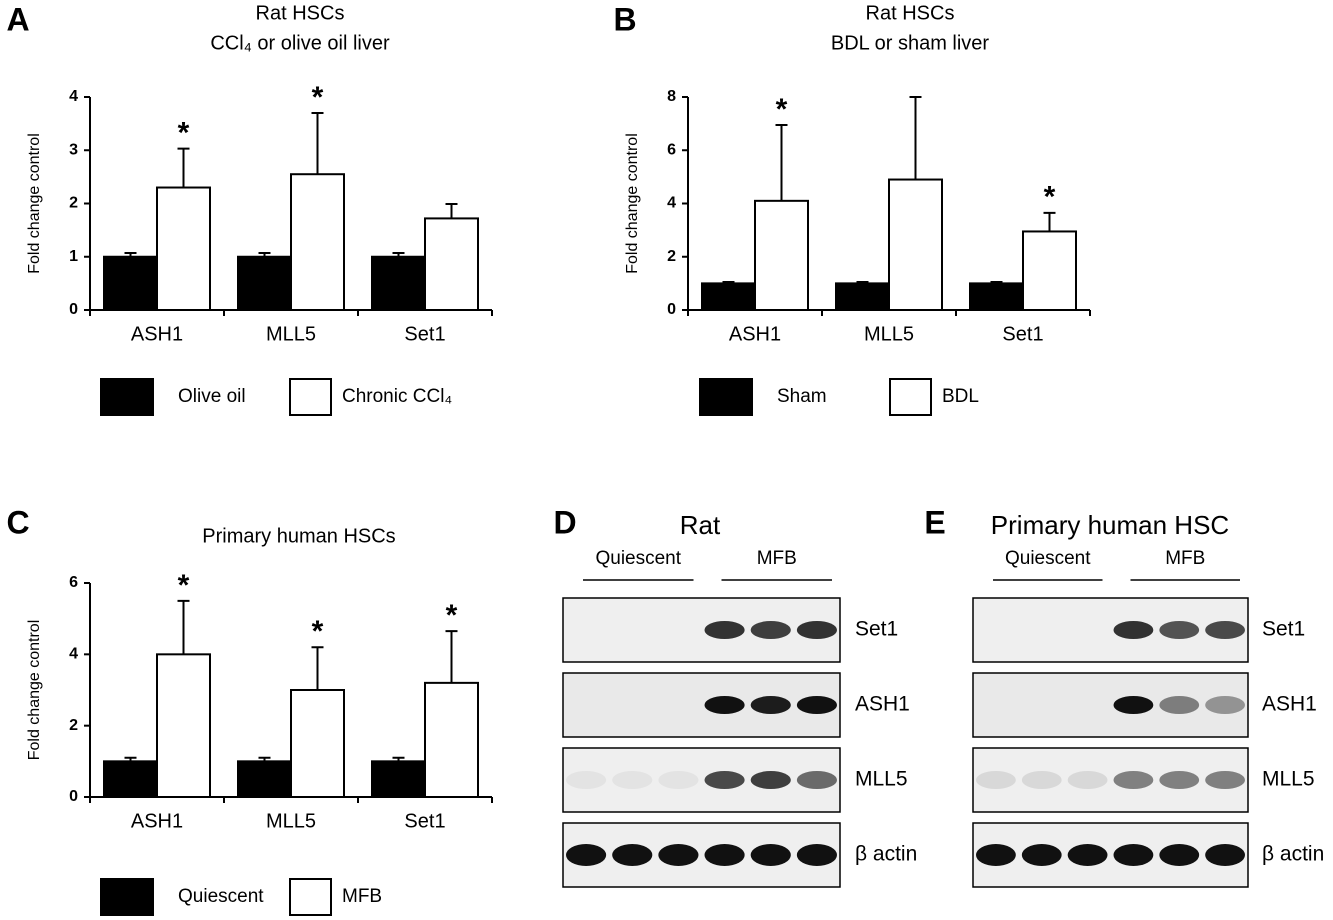  Describe the element at coordinates (910, 43) in the screenshot. I see `chart-subtitle: BDL or sham liver` at that location.